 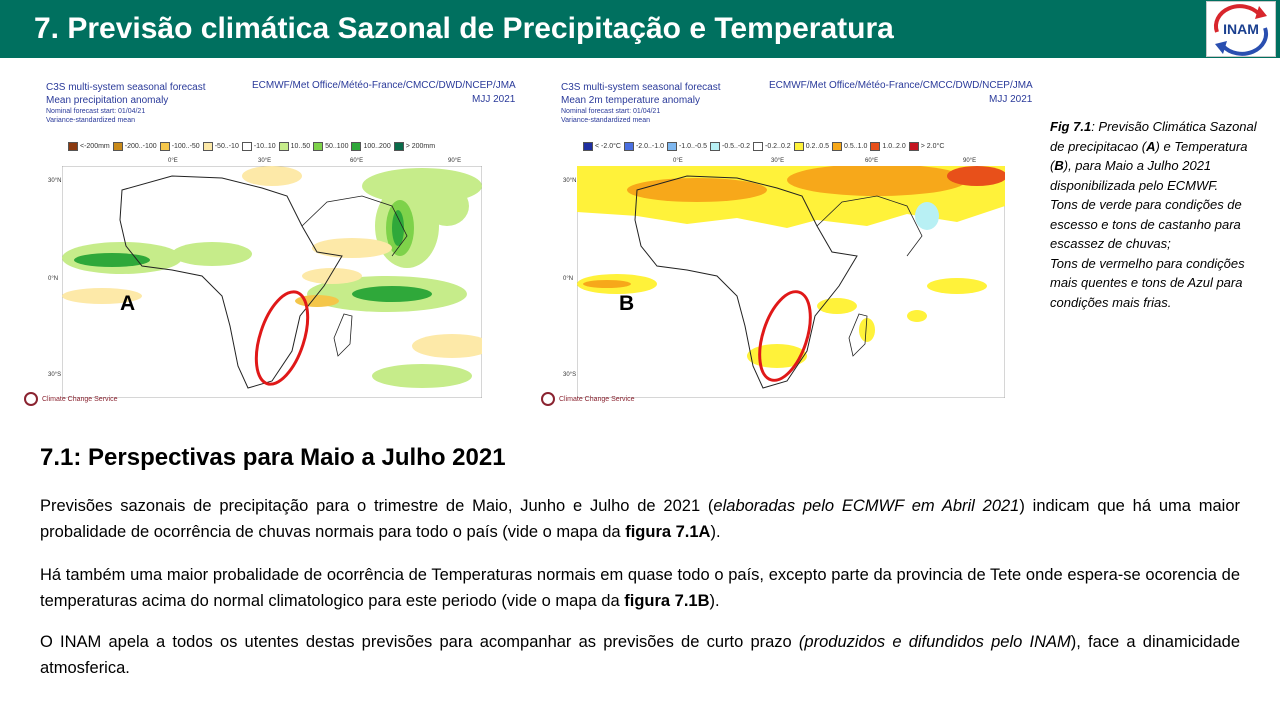 I want to click on map-a-title-2: Mean precipitation anomaly, so click(x=107, y=100).